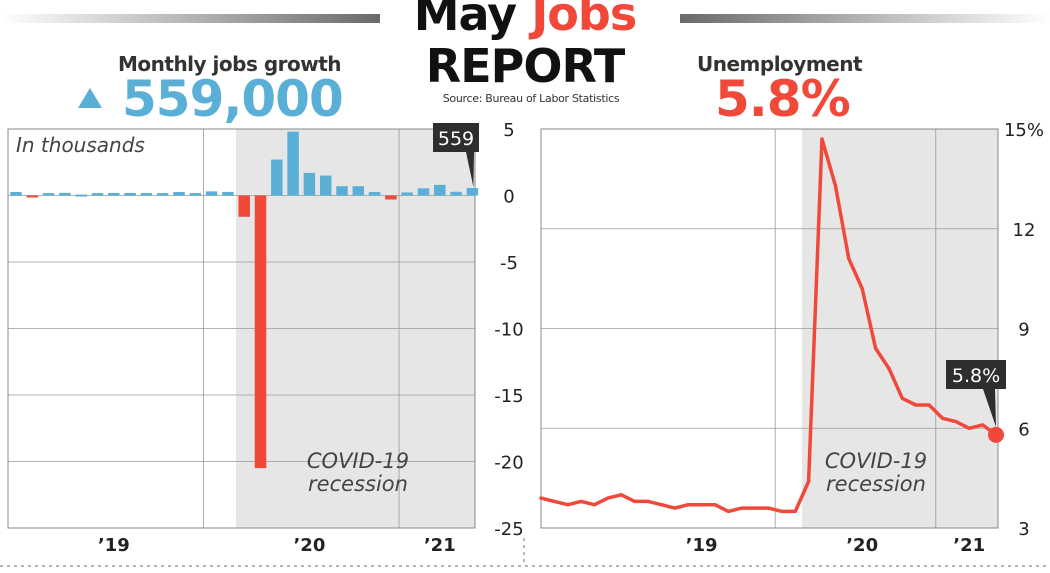 This screenshot has width=1050, height=573. I want to click on jobs-callout-label: 559, so click(456, 139).